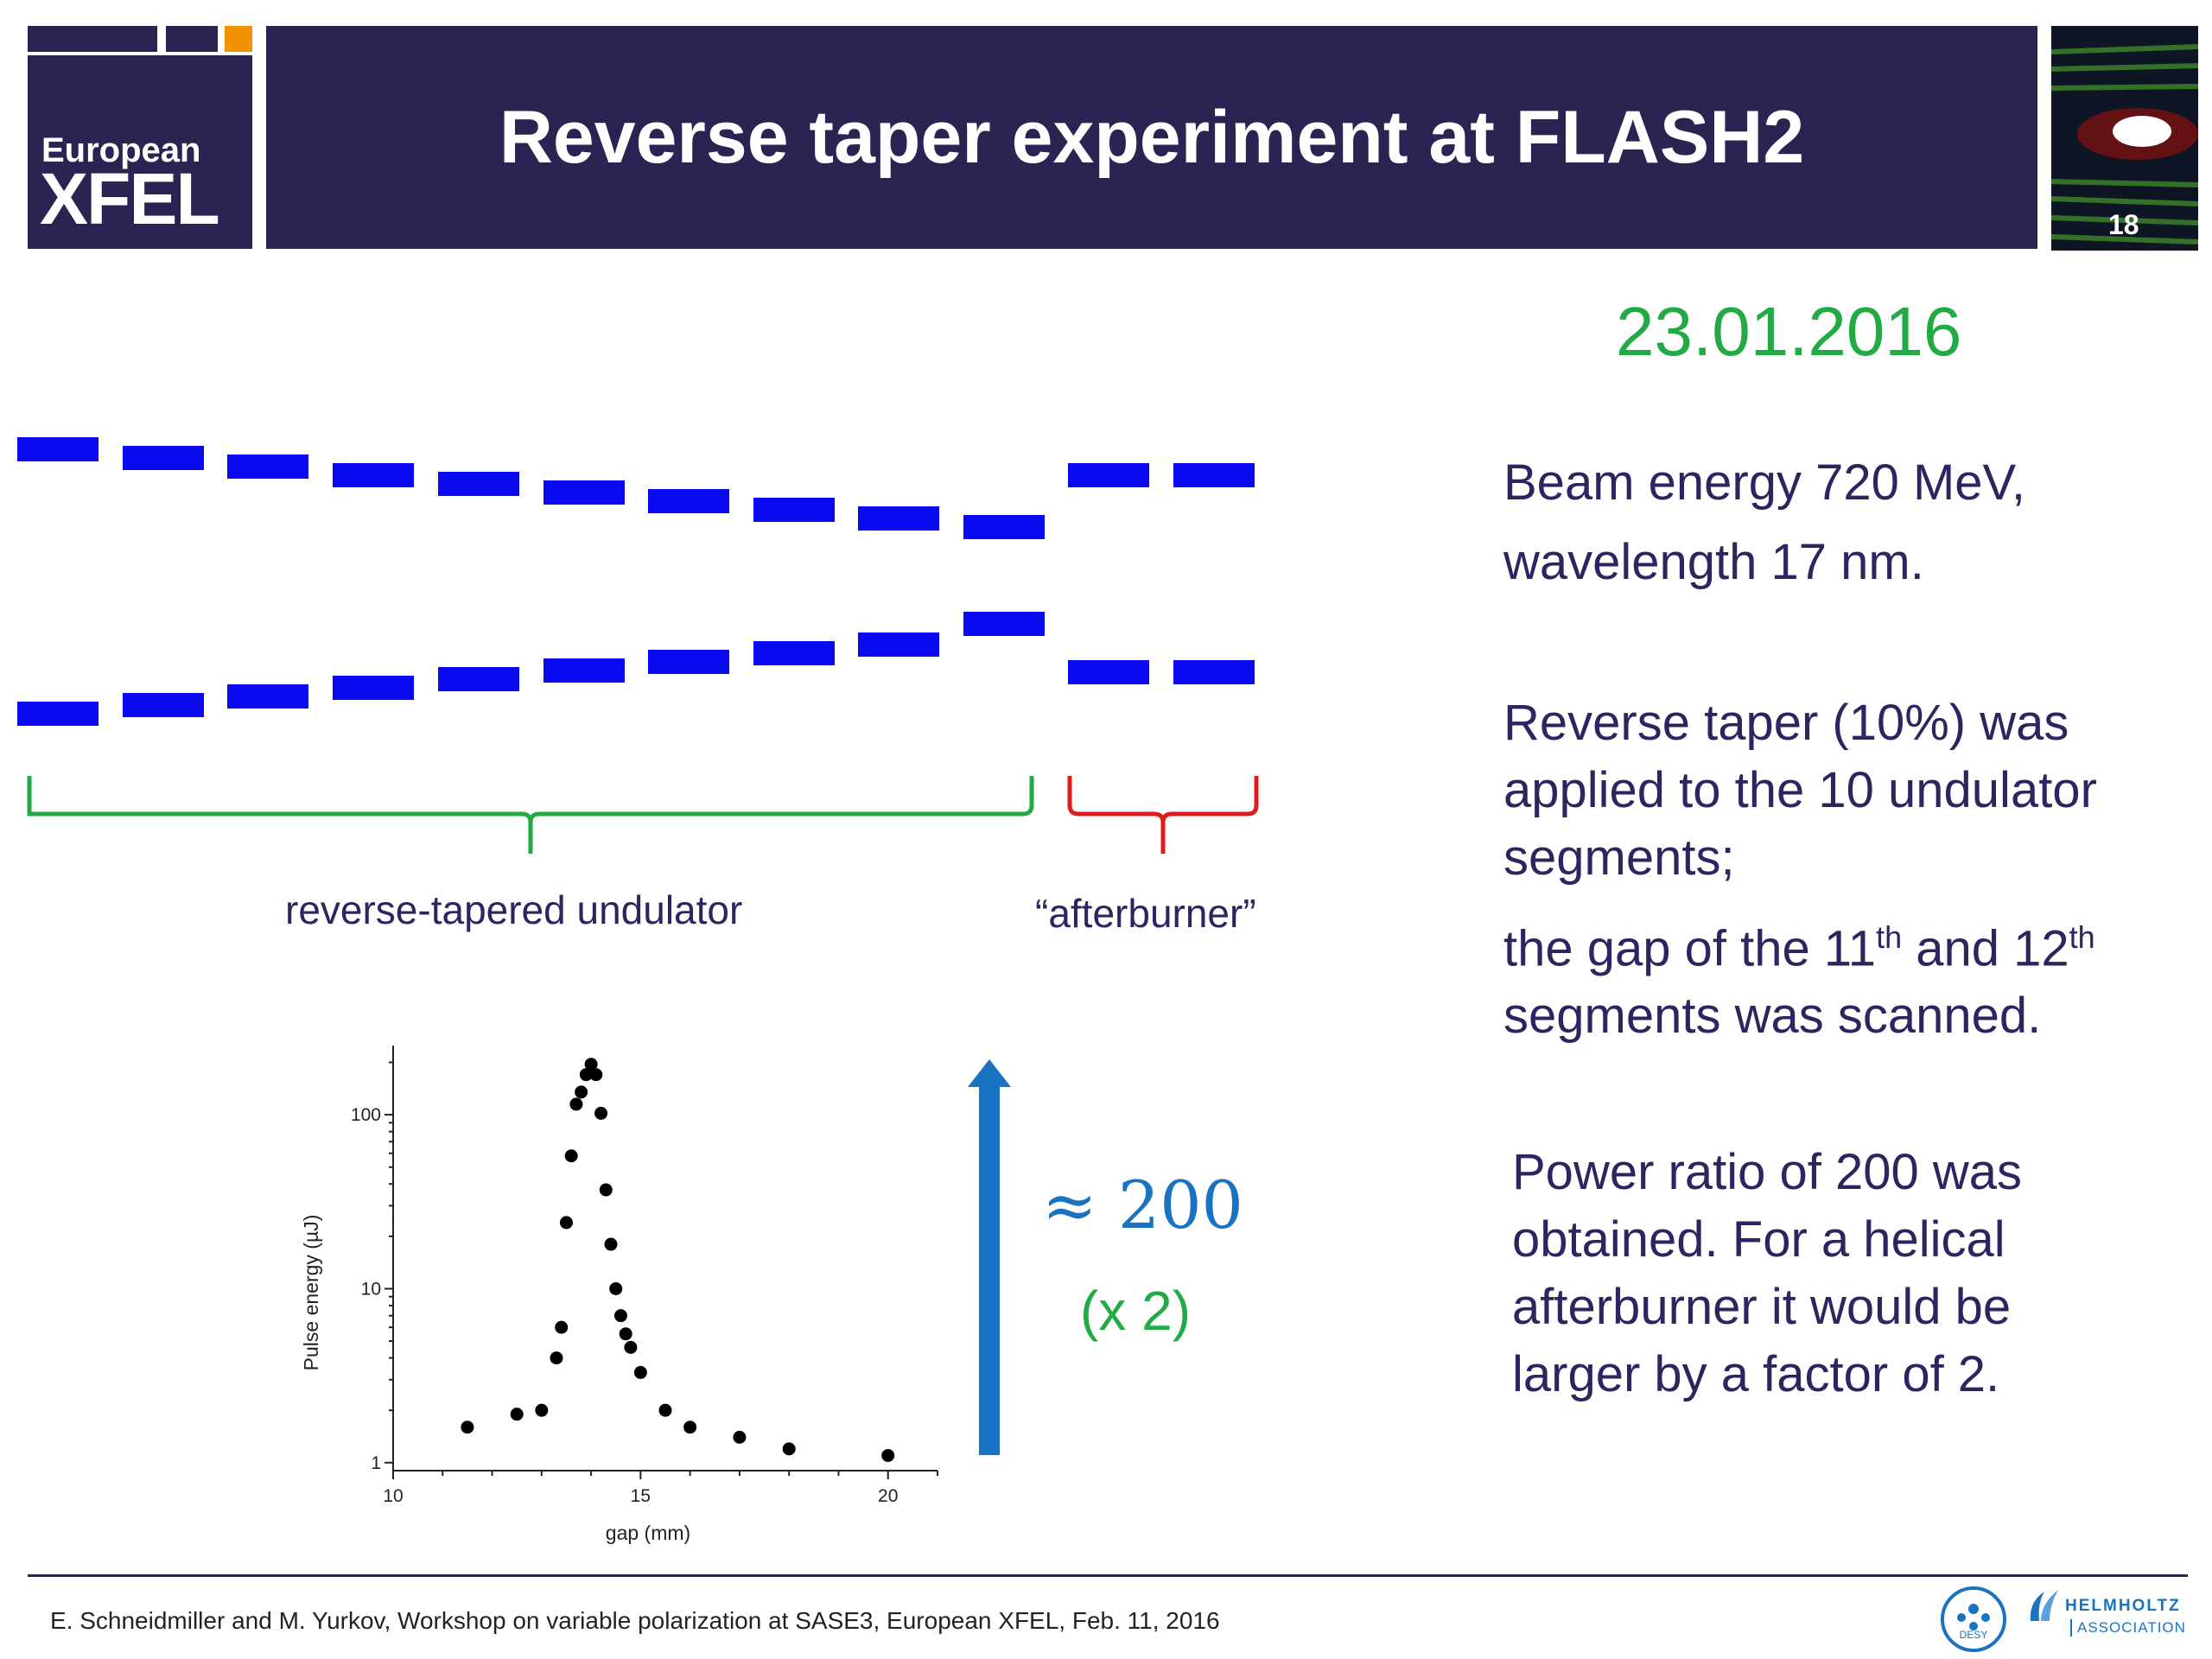  What do you see at coordinates (376, 1463) in the screenshot?
I see `y-tick-label: 1` at bounding box center [376, 1463].